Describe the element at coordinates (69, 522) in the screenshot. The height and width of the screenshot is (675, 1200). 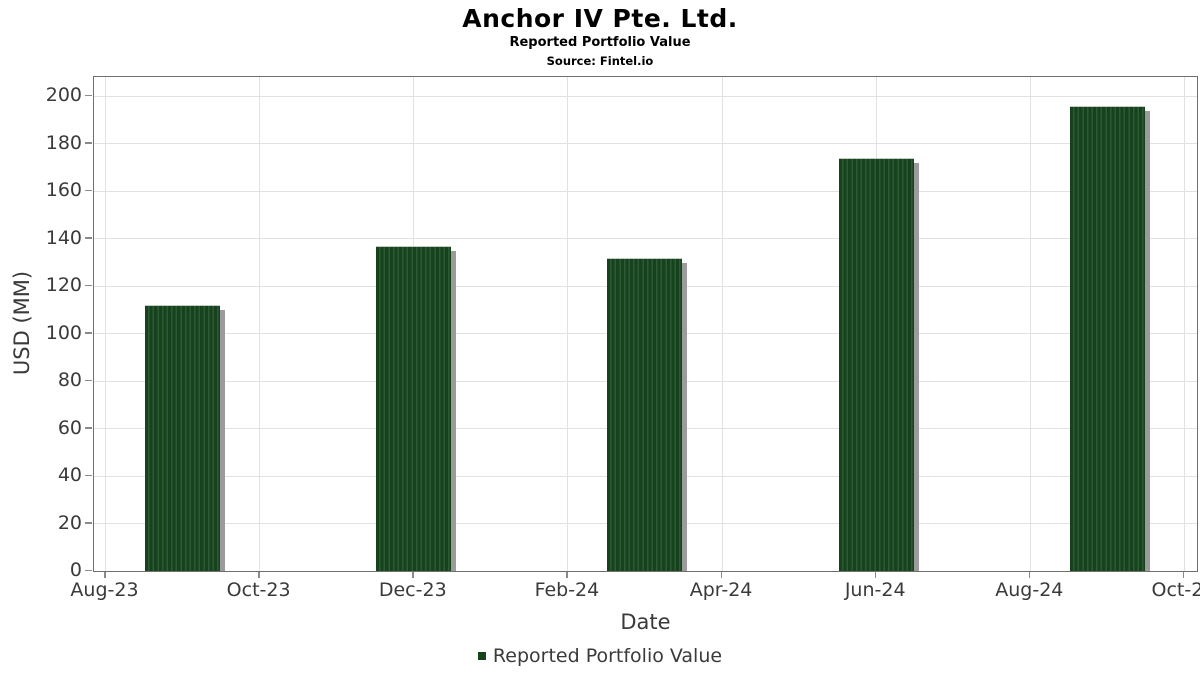
I see `y-tick-label-20: 20` at that location.